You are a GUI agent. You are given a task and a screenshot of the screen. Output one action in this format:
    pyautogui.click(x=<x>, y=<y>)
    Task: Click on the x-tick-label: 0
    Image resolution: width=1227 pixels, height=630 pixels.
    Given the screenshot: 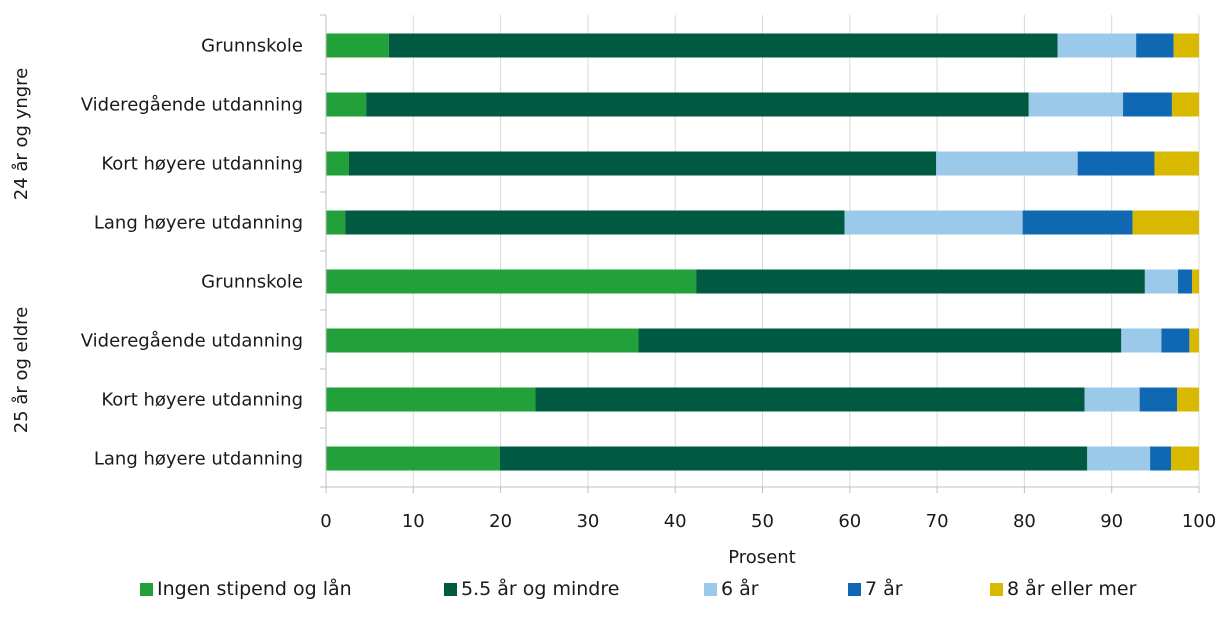 What is the action you would take?
    pyautogui.click(x=325, y=521)
    